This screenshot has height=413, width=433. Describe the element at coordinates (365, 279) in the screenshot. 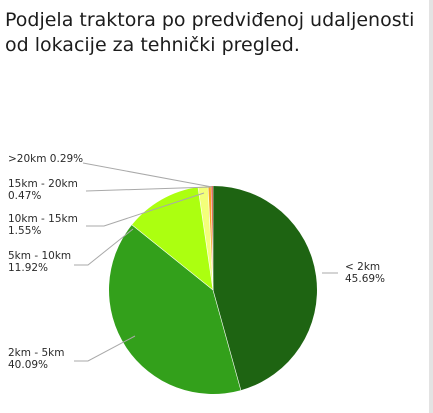

I see `slice-label-percent-1: 45.69%` at that location.